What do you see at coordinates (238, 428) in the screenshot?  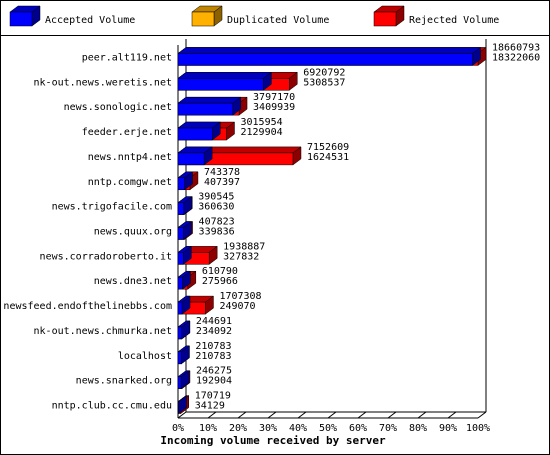 I see `x-tick-label: 20%` at bounding box center [238, 428].